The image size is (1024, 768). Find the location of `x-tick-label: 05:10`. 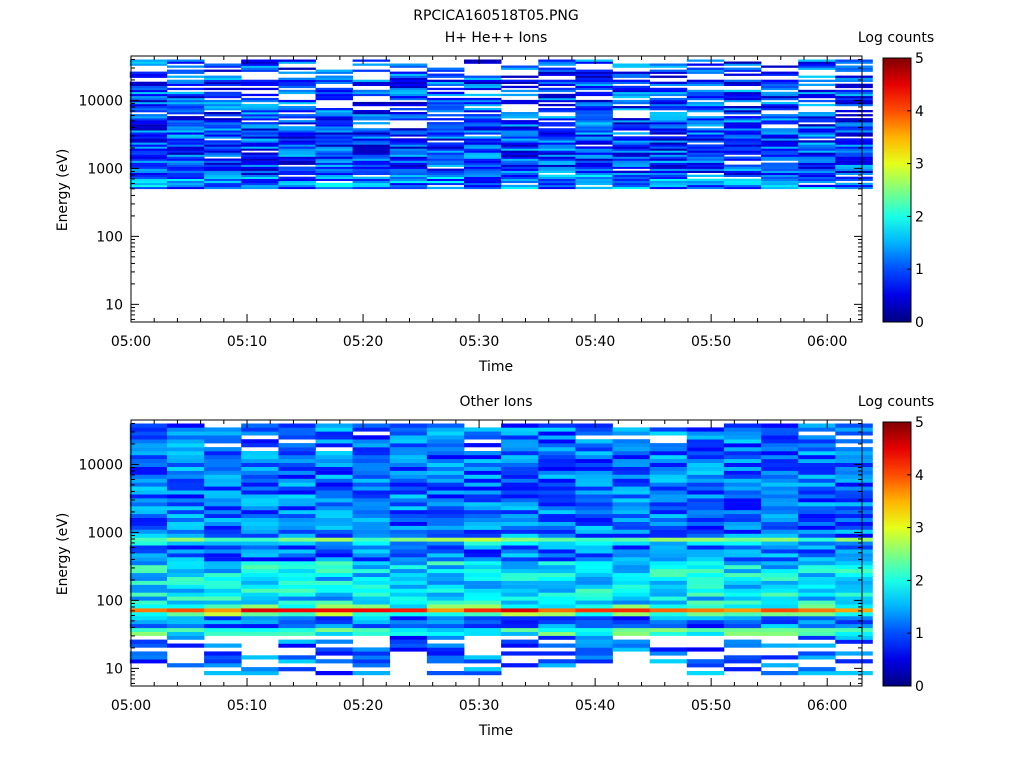

x-tick-label: 05:10 is located at coordinates (247, 706).